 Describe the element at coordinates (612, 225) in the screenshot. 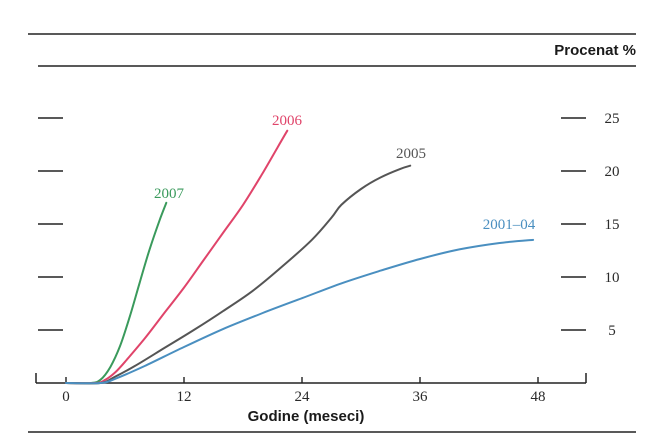

I see `y-tick-label-15: 15` at that location.